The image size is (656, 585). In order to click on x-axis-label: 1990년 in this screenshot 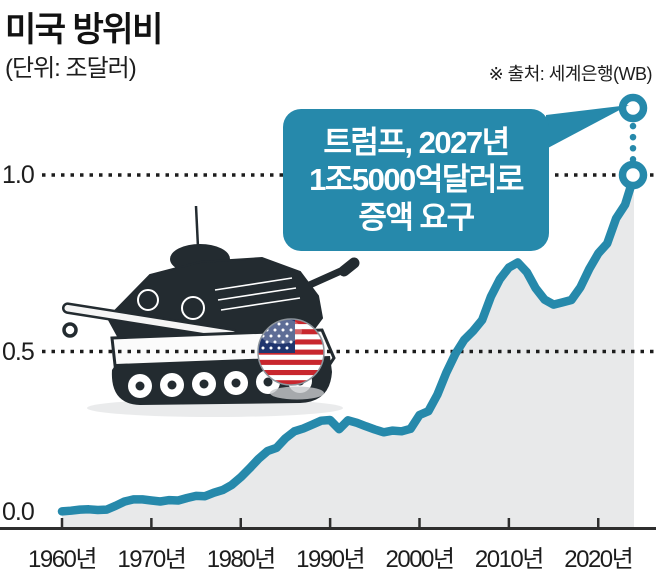, I will do `click(330, 559)`.